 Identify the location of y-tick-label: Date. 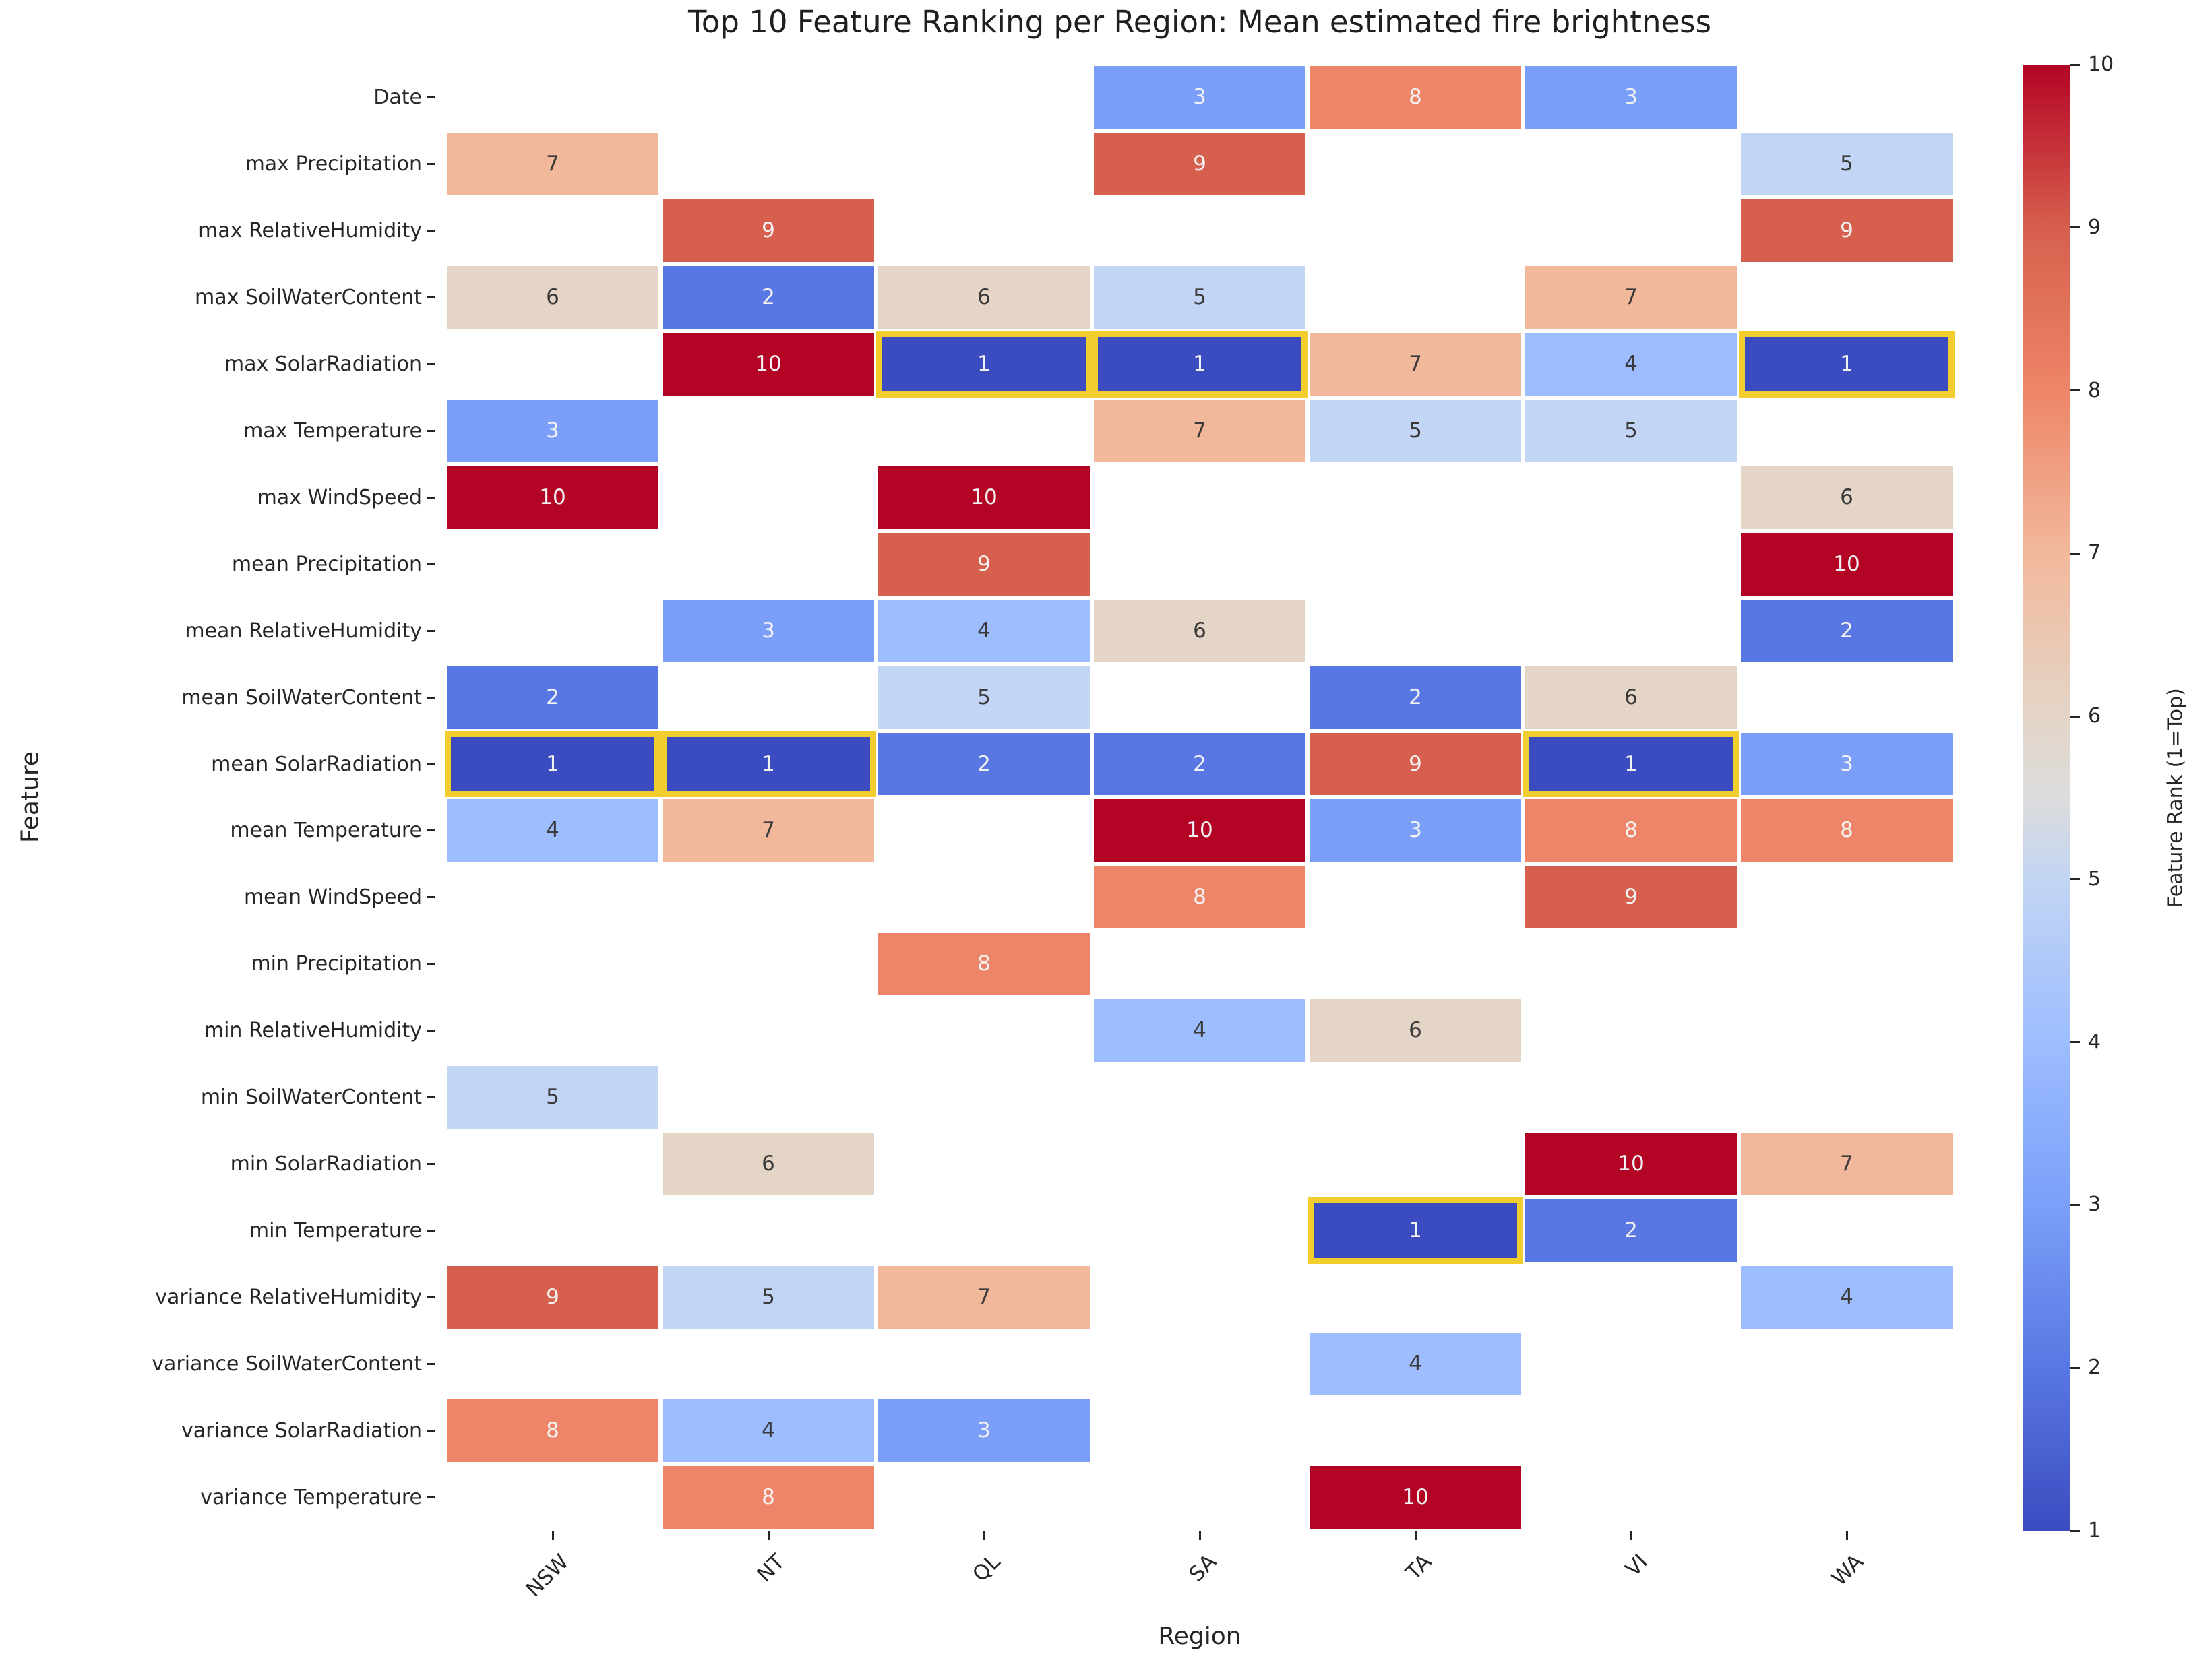
(217, 97).